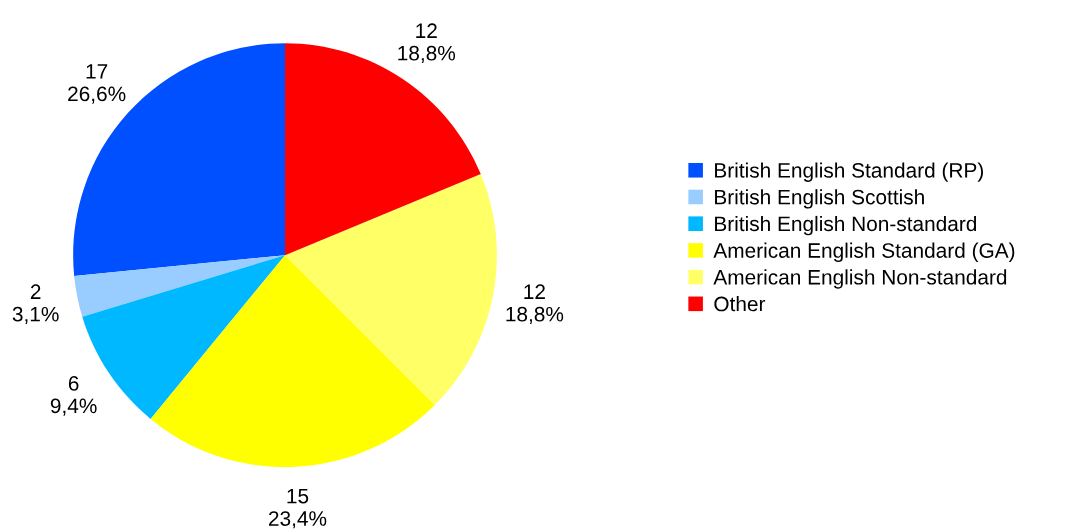 The image size is (1080, 531). What do you see at coordinates (846, 225) in the screenshot?
I see `legend-label: British English Non-standard` at bounding box center [846, 225].